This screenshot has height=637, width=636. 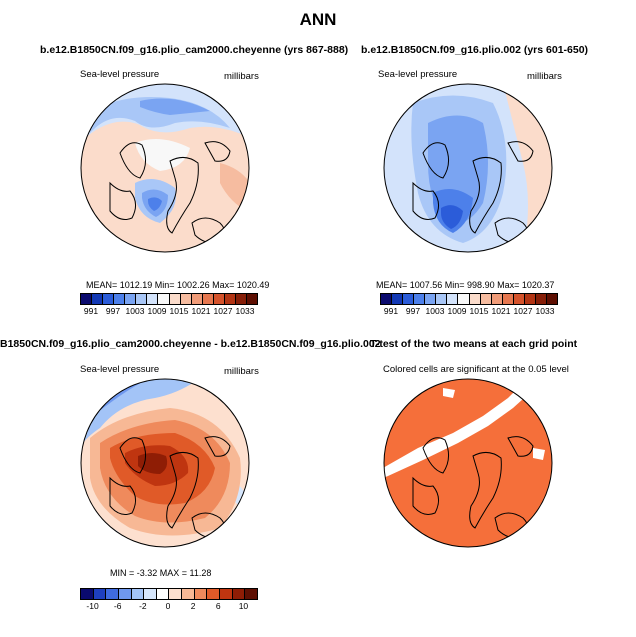 What do you see at coordinates (92, 606) in the screenshot?
I see `colorbar-tick-label: -10` at bounding box center [92, 606].